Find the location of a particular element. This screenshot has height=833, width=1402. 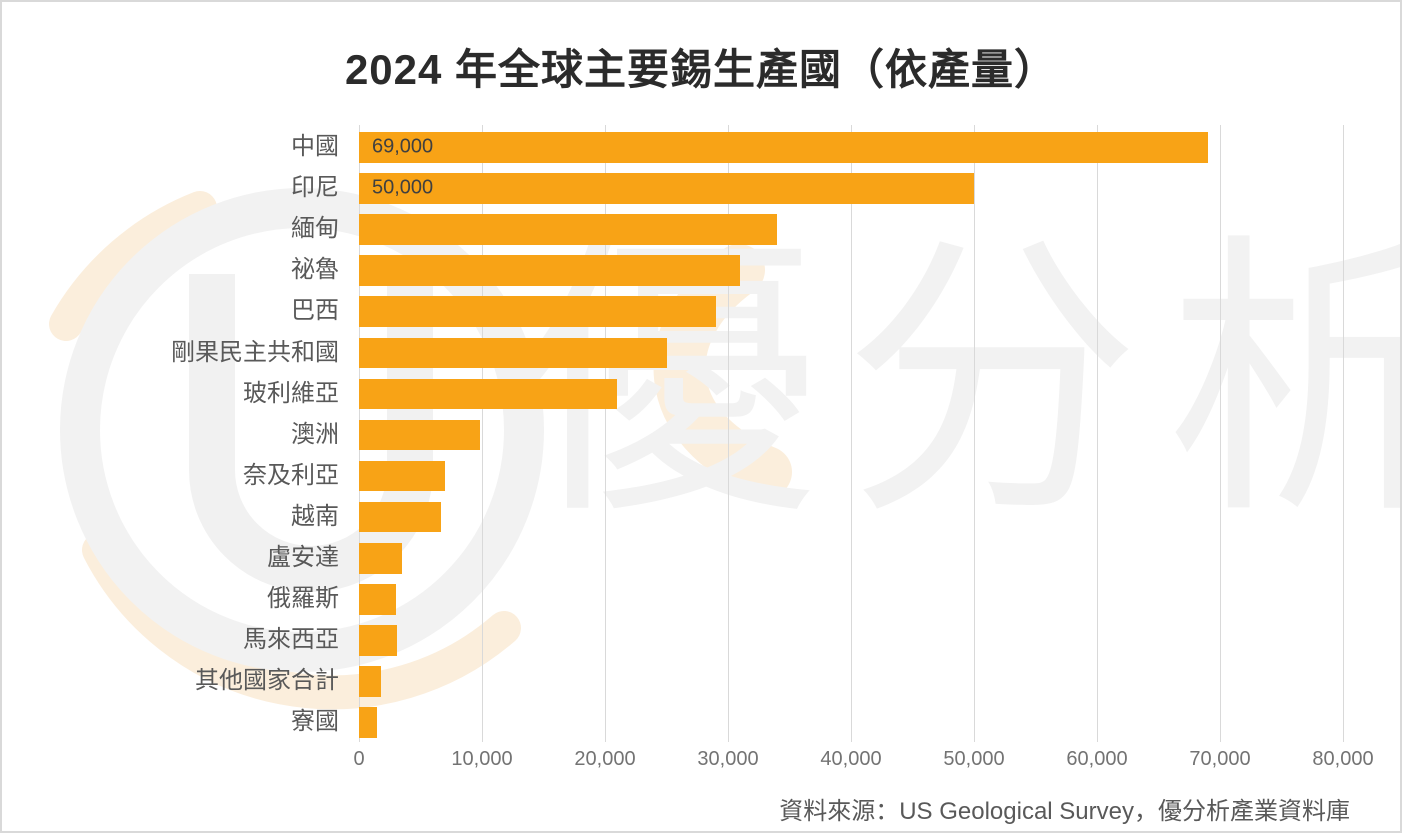

bar-俄羅斯 is located at coordinates (377, 599).